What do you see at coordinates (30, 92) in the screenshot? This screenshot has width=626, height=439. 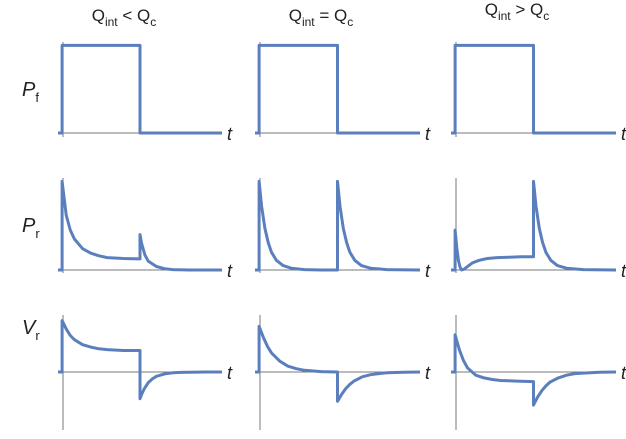 I see `row-label-pf: Pf` at bounding box center [30, 92].